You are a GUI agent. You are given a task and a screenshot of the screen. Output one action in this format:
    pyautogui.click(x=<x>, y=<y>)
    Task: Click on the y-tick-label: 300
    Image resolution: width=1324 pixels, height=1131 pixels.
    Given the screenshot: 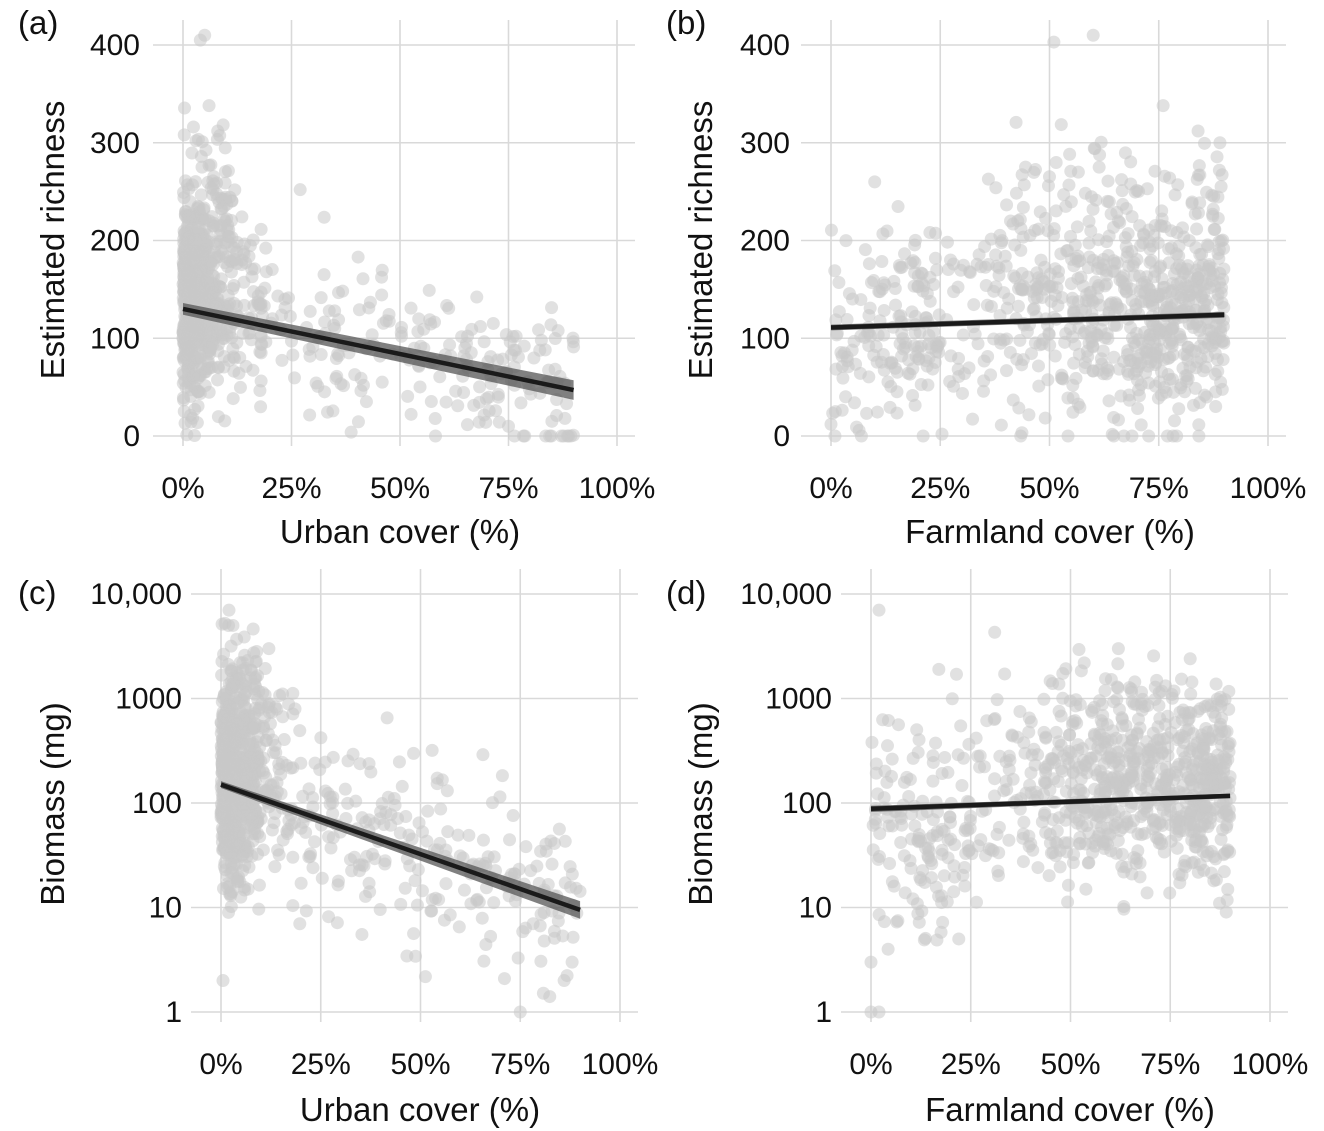 What is the action you would take?
    pyautogui.click(x=115, y=143)
    